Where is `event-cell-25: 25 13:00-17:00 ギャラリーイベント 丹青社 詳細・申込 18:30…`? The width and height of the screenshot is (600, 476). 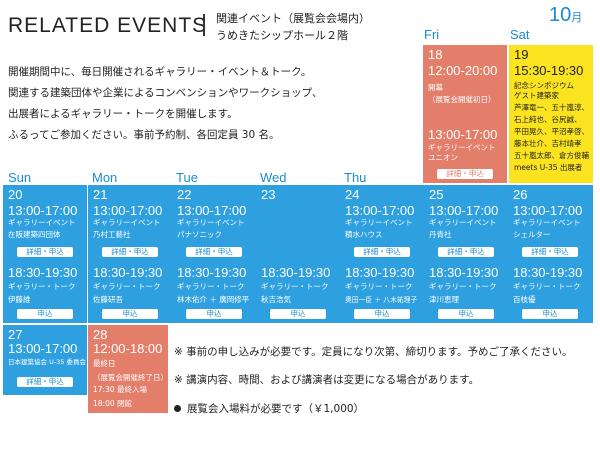
event-cell-25: 25 13:00-17:00 ギャラリーイベント 丹青社 詳細・申込 18:30… is located at coordinates (466, 254).